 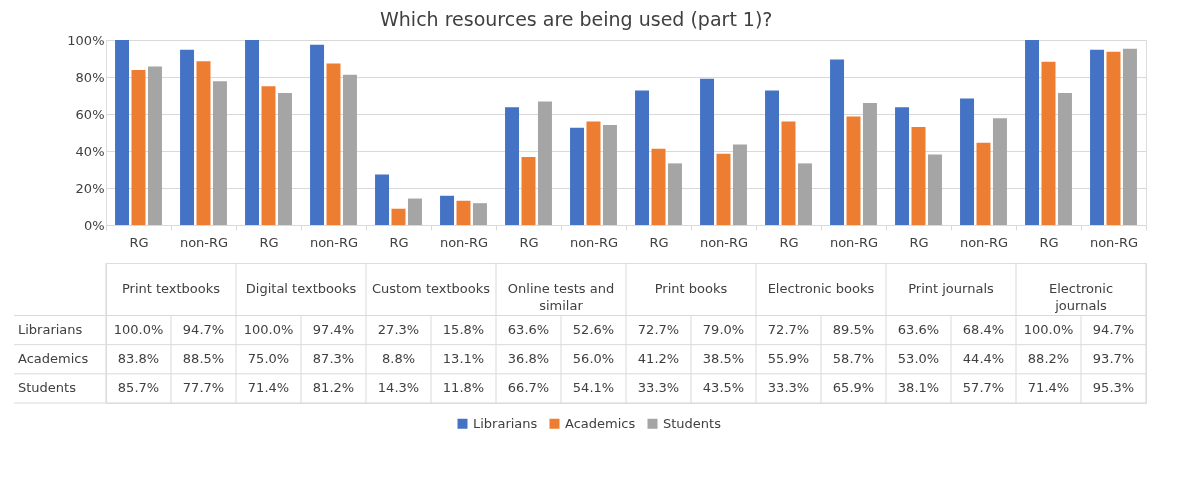 What do you see at coordinates (723, 330) in the screenshot?
I see `data-label: 79.0%` at bounding box center [723, 330].